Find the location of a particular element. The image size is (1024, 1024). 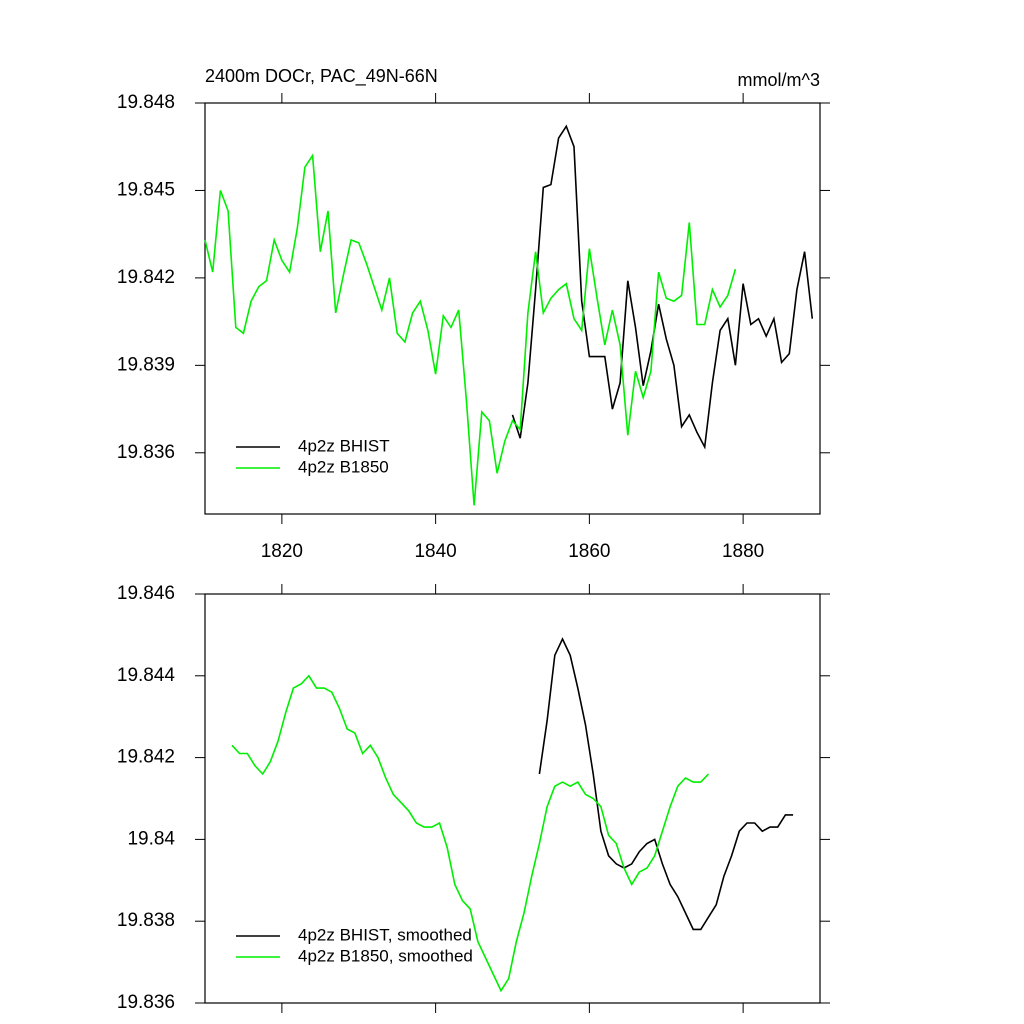

legend-label: 4p2z BHIST, smoothed is located at coordinates (385, 934).